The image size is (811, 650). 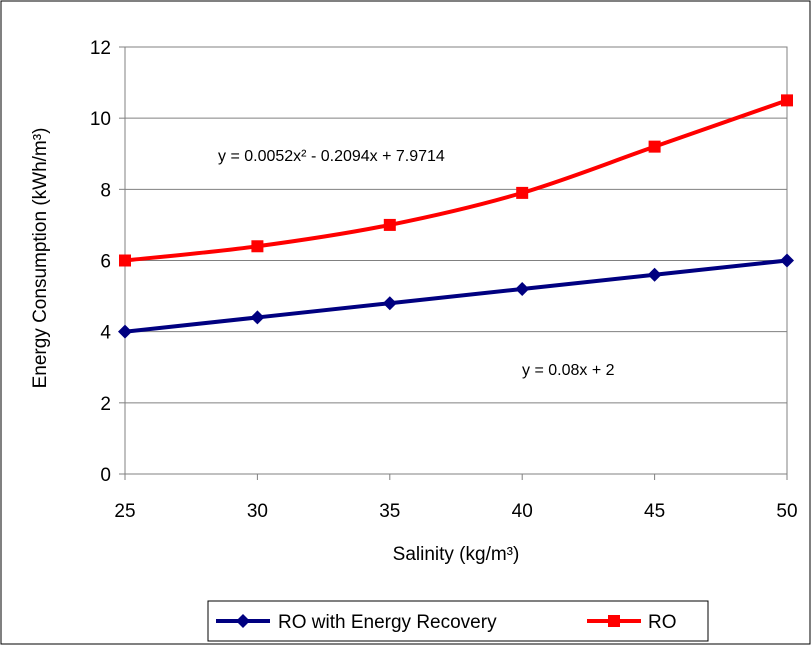 What do you see at coordinates (522, 511) in the screenshot?
I see `x-tick-label: 40` at bounding box center [522, 511].